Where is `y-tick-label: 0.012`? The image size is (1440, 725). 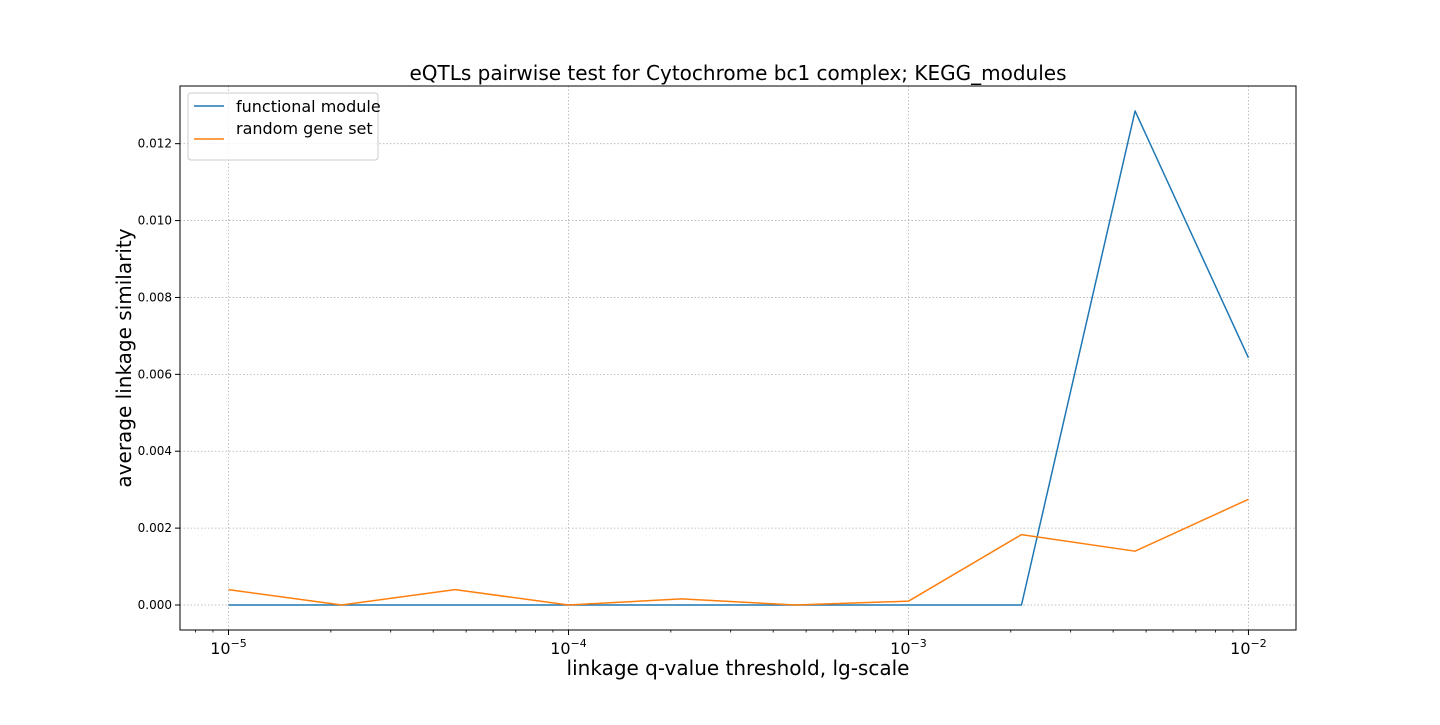 y-tick-label: 0.012 is located at coordinates (155, 144).